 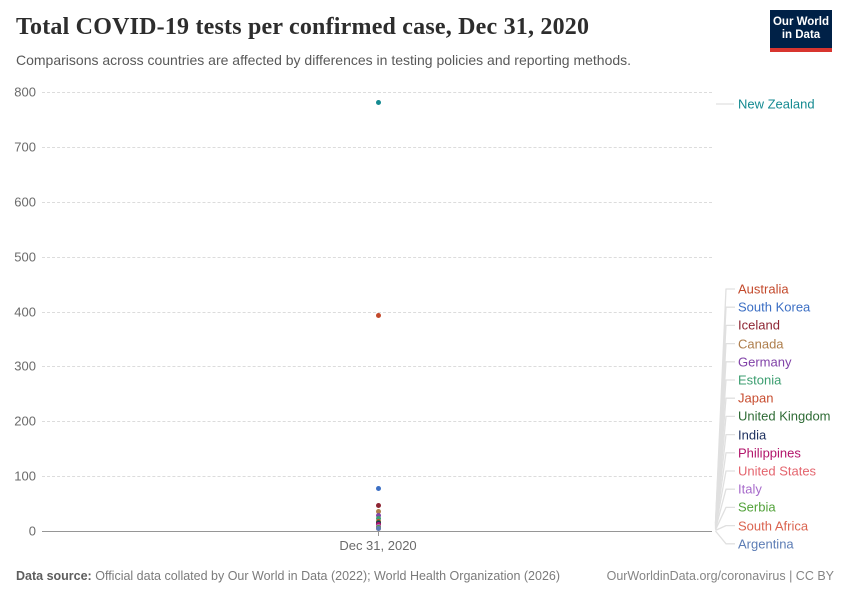 I want to click on y-tick-label-300: 300, so click(x=25, y=366).